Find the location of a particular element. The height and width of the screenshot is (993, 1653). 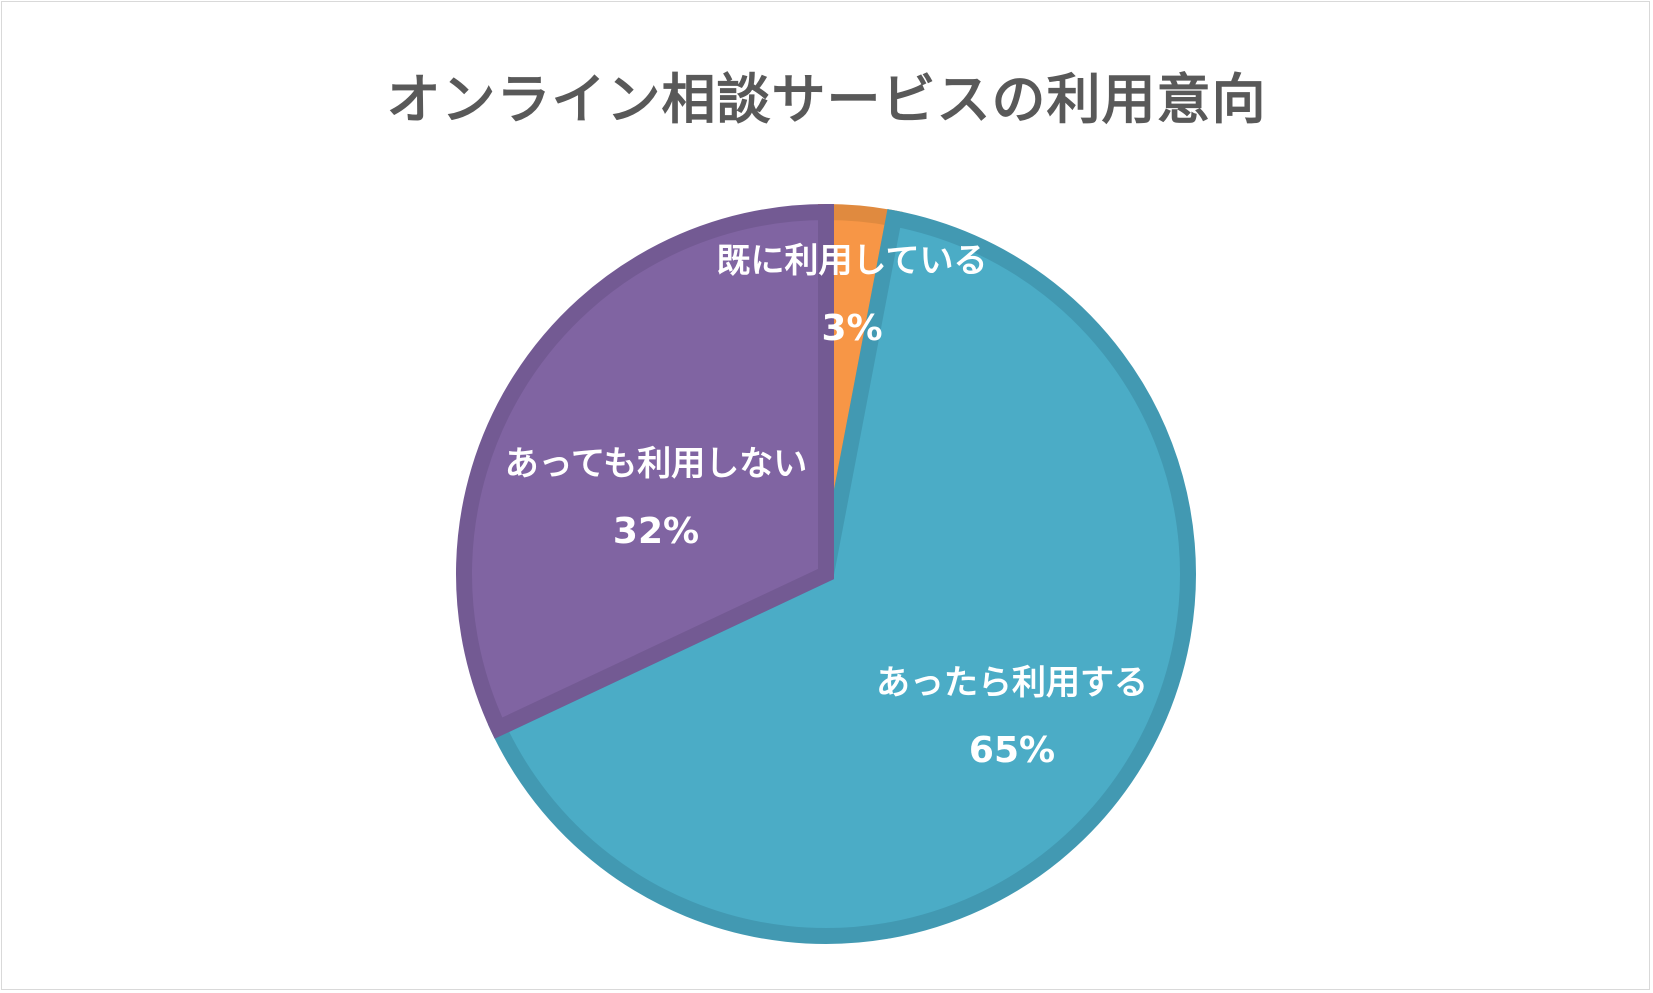

slice-value-would-use: 65% is located at coordinates (1012, 750).